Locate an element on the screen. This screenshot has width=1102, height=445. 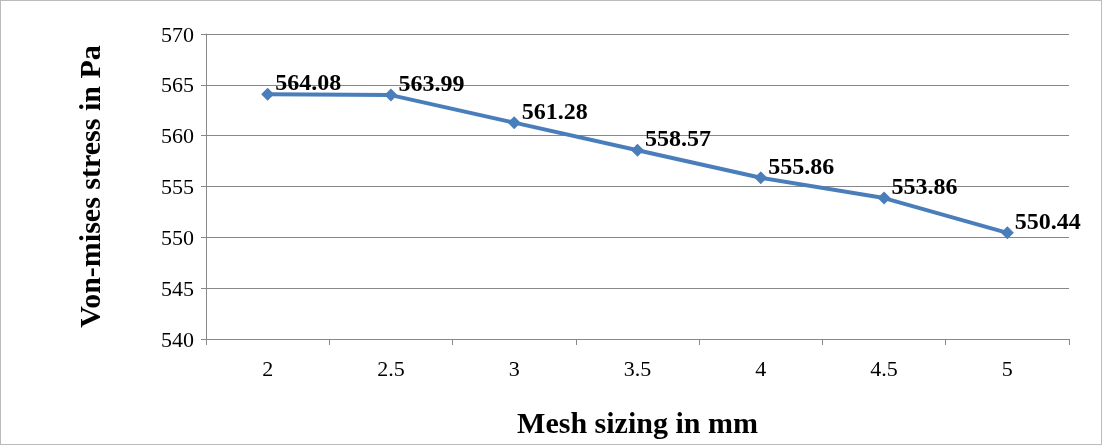
data-label: 550.44 is located at coordinates (1047, 220).